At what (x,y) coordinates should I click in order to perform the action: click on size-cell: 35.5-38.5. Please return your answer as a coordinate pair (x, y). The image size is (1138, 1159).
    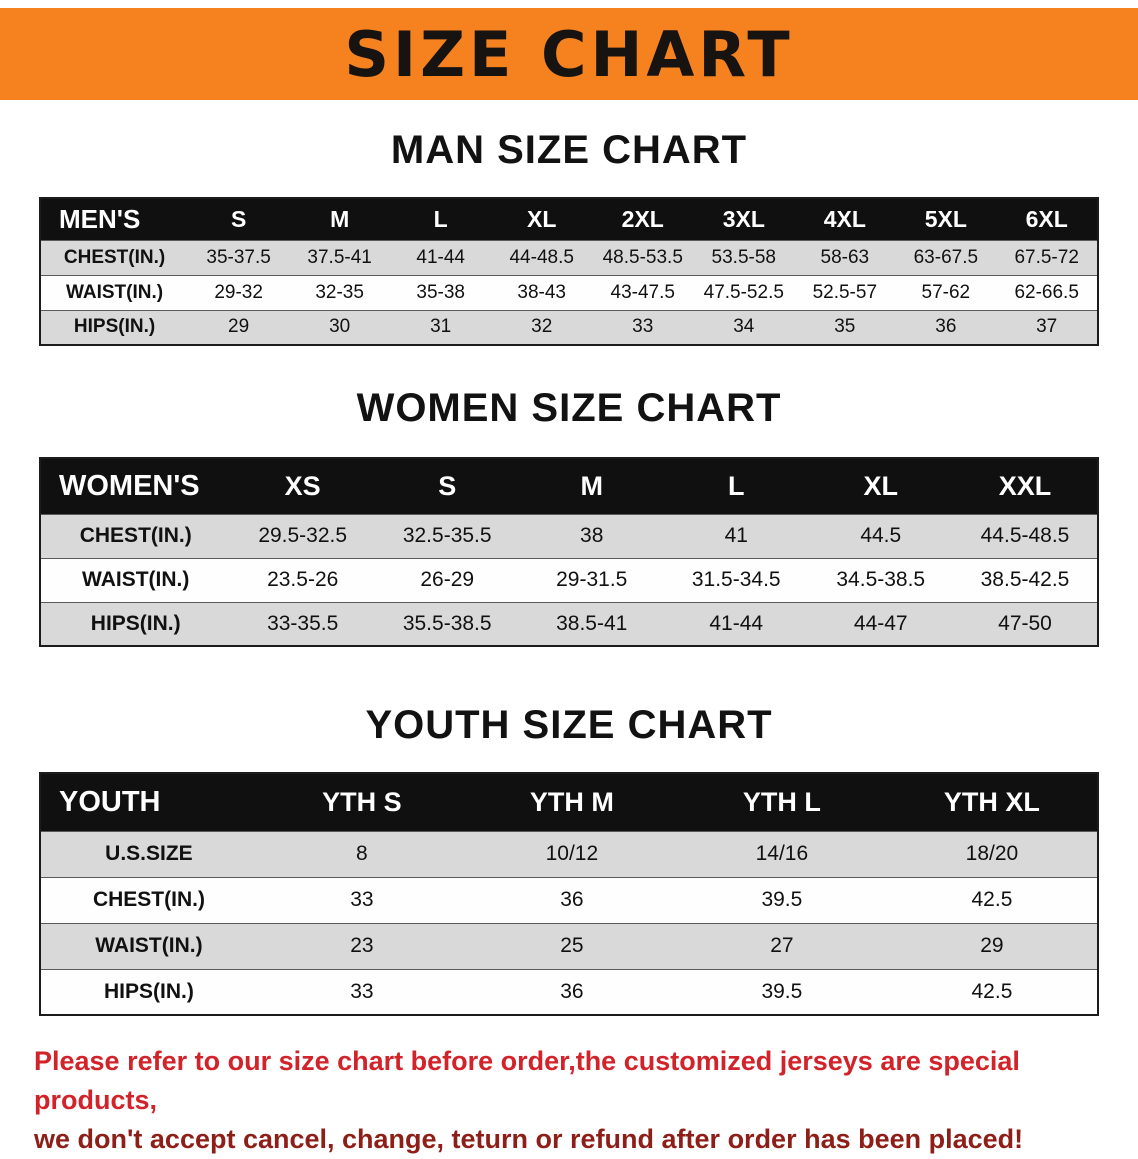
    Looking at the image, I should click on (447, 623).